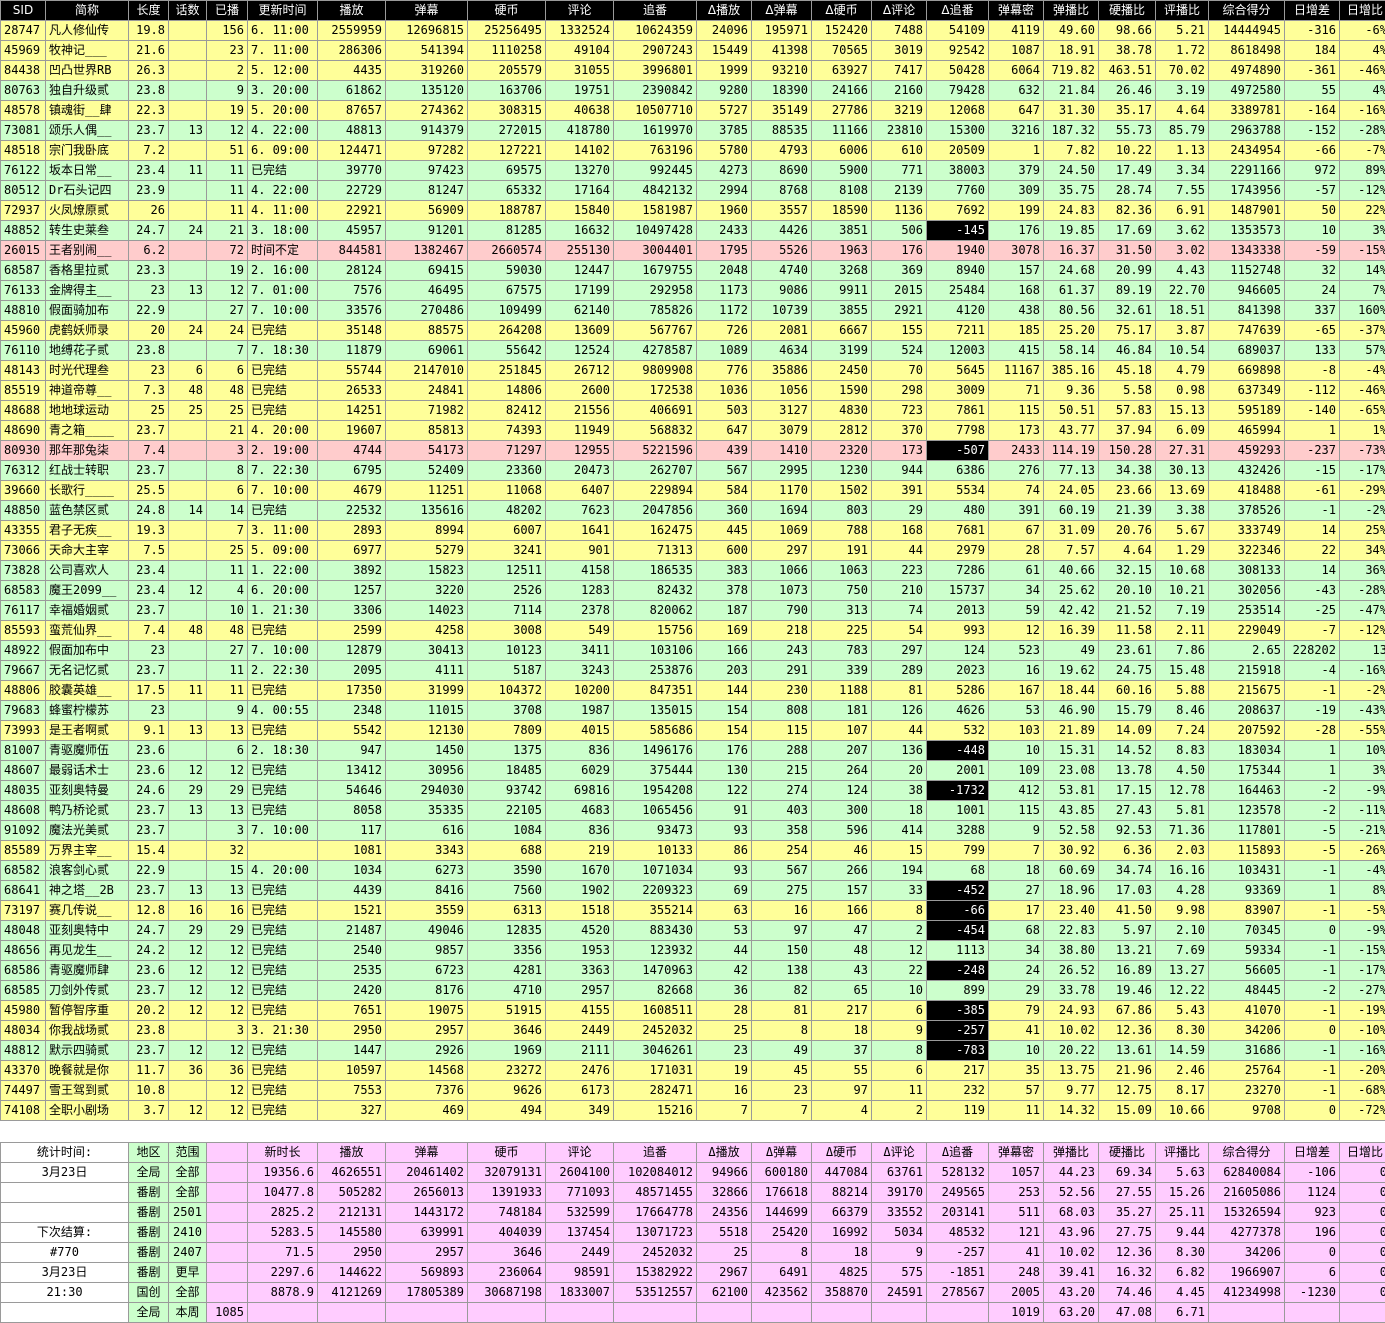  I want to click on table-cell: 1066, so click(781, 570).